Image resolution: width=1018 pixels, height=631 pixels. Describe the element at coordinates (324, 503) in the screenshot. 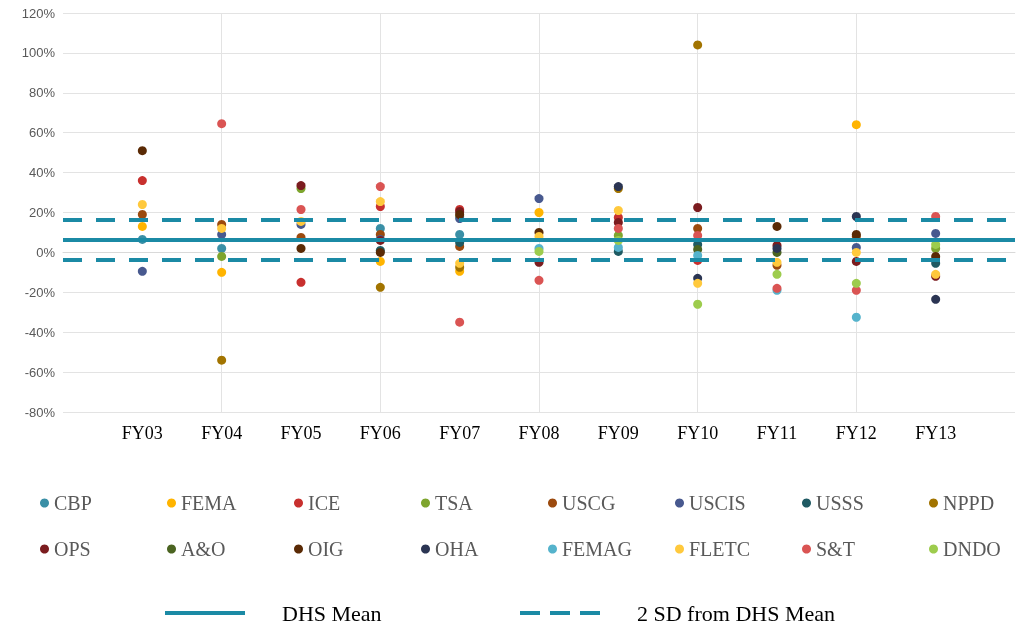

I see `legend-label: ICE` at that location.